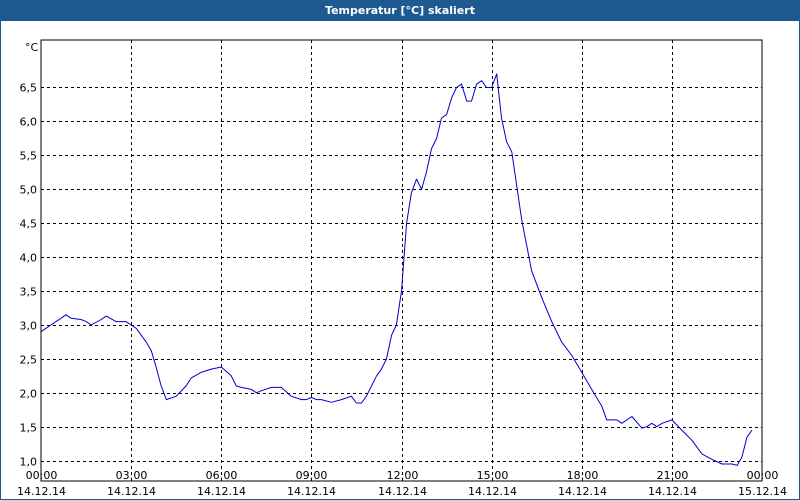 This screenshot has width=800, height=500. What do you see at coordinates (29, 156) in the screenshot?
I see `y-tick-label: 5,5` at bounding box center [29, 156].